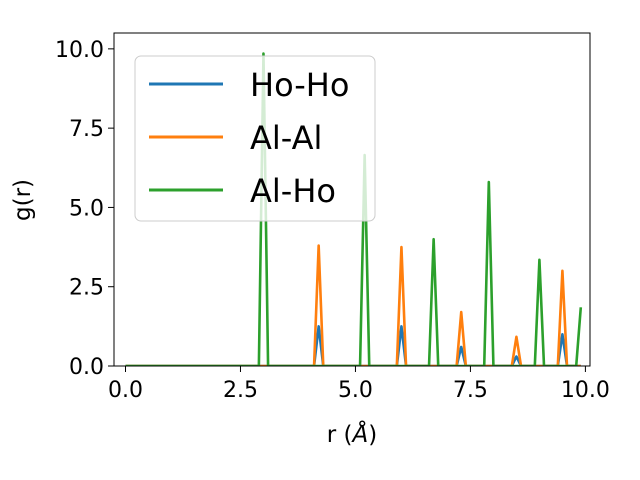  Describe the element at coordinates (240, 390) in the screenshot. I see `x-tick-label: 2.5` at that location.